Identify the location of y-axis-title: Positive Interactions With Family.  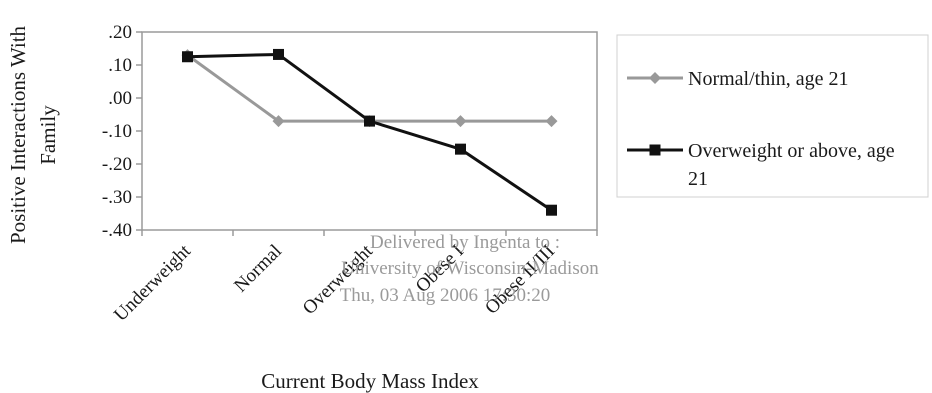
(33, 134).